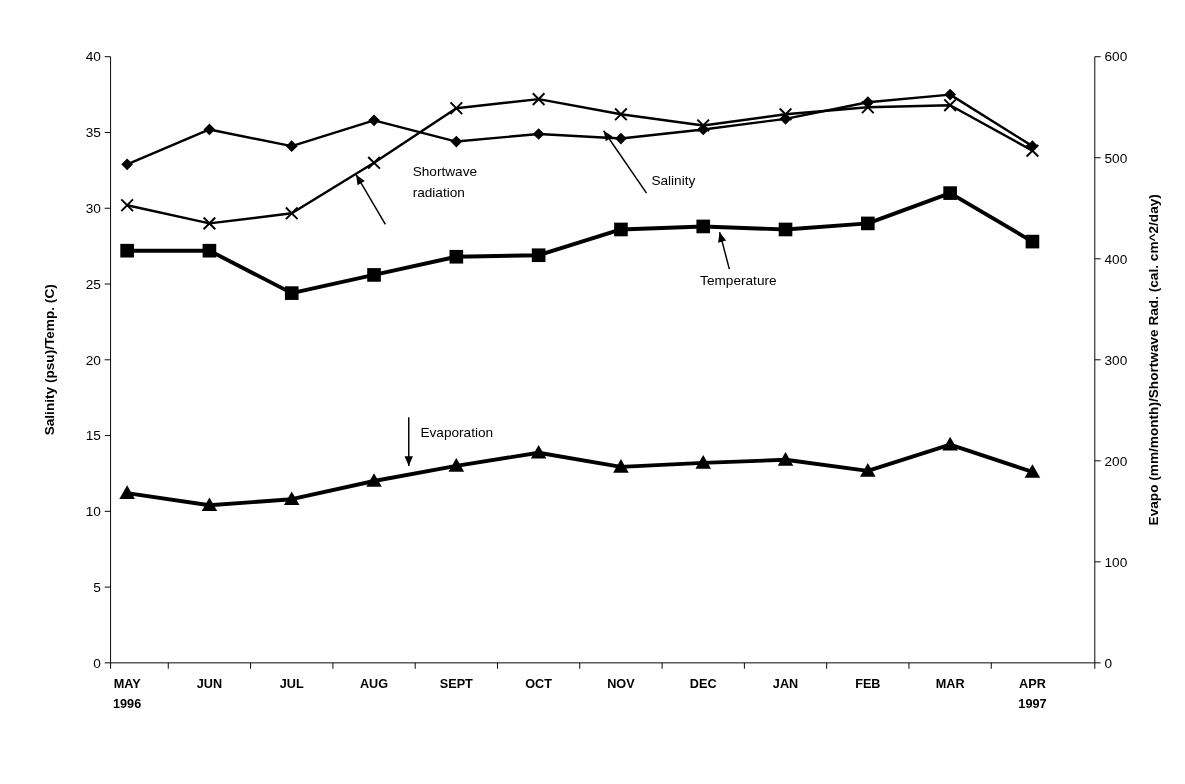 This screenshot has height=784, width=1185. What do you see at coordinates (868, 684) in the screenshot?
I see `x-tick-label: FEB` at bounding box center [868, 684].